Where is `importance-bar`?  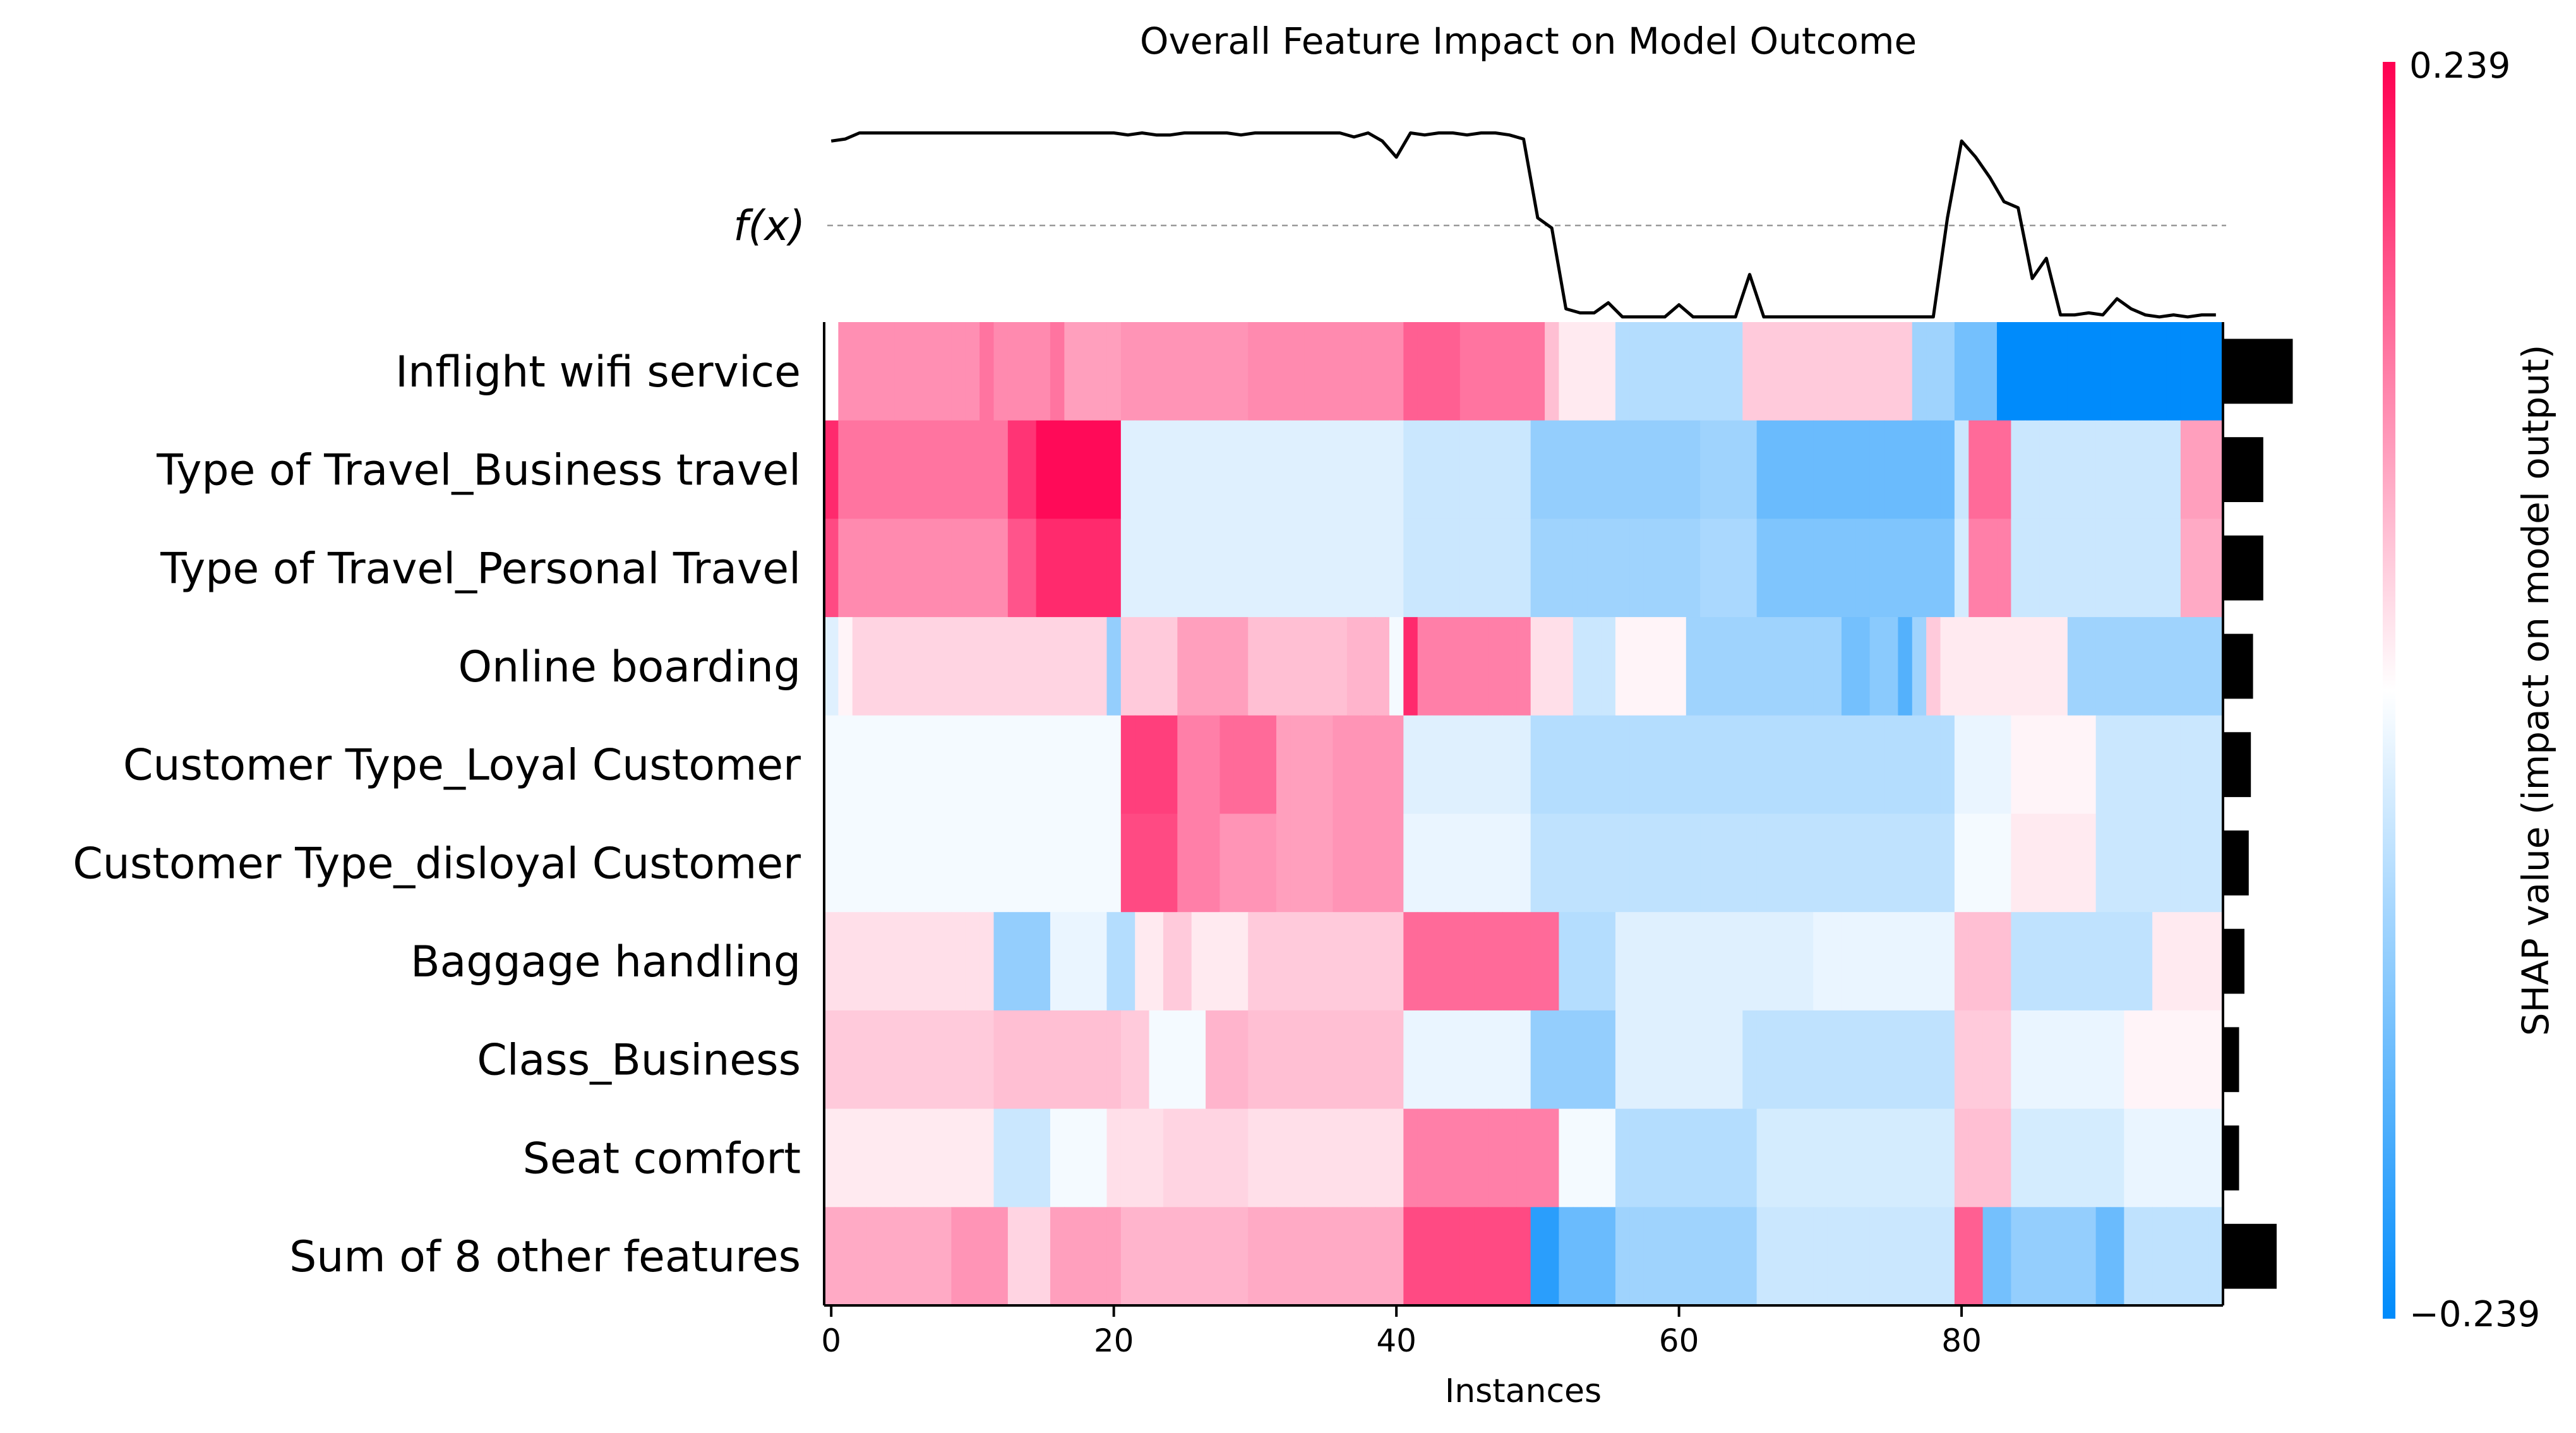
importance-bar is located at coordinates (2231, 1060).